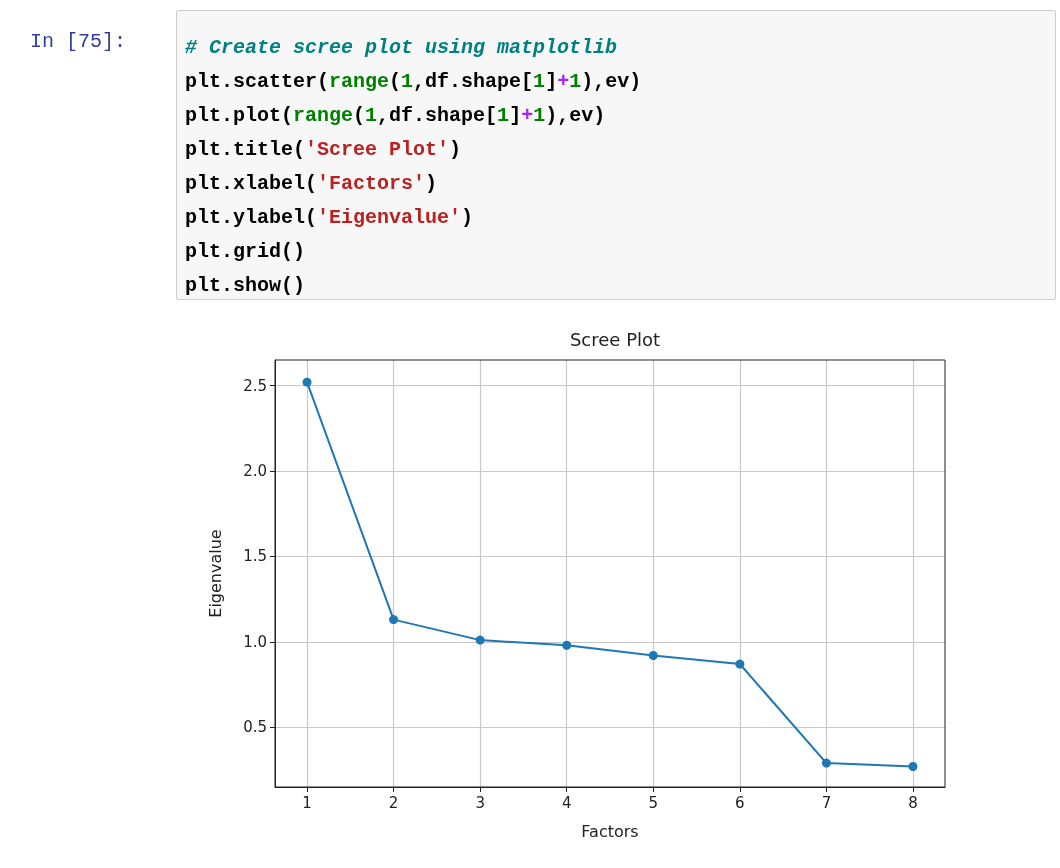 The width and height of the screenshot is (1060, 868). I want to click on y-tick-label: 1.0, so click(255, 641).